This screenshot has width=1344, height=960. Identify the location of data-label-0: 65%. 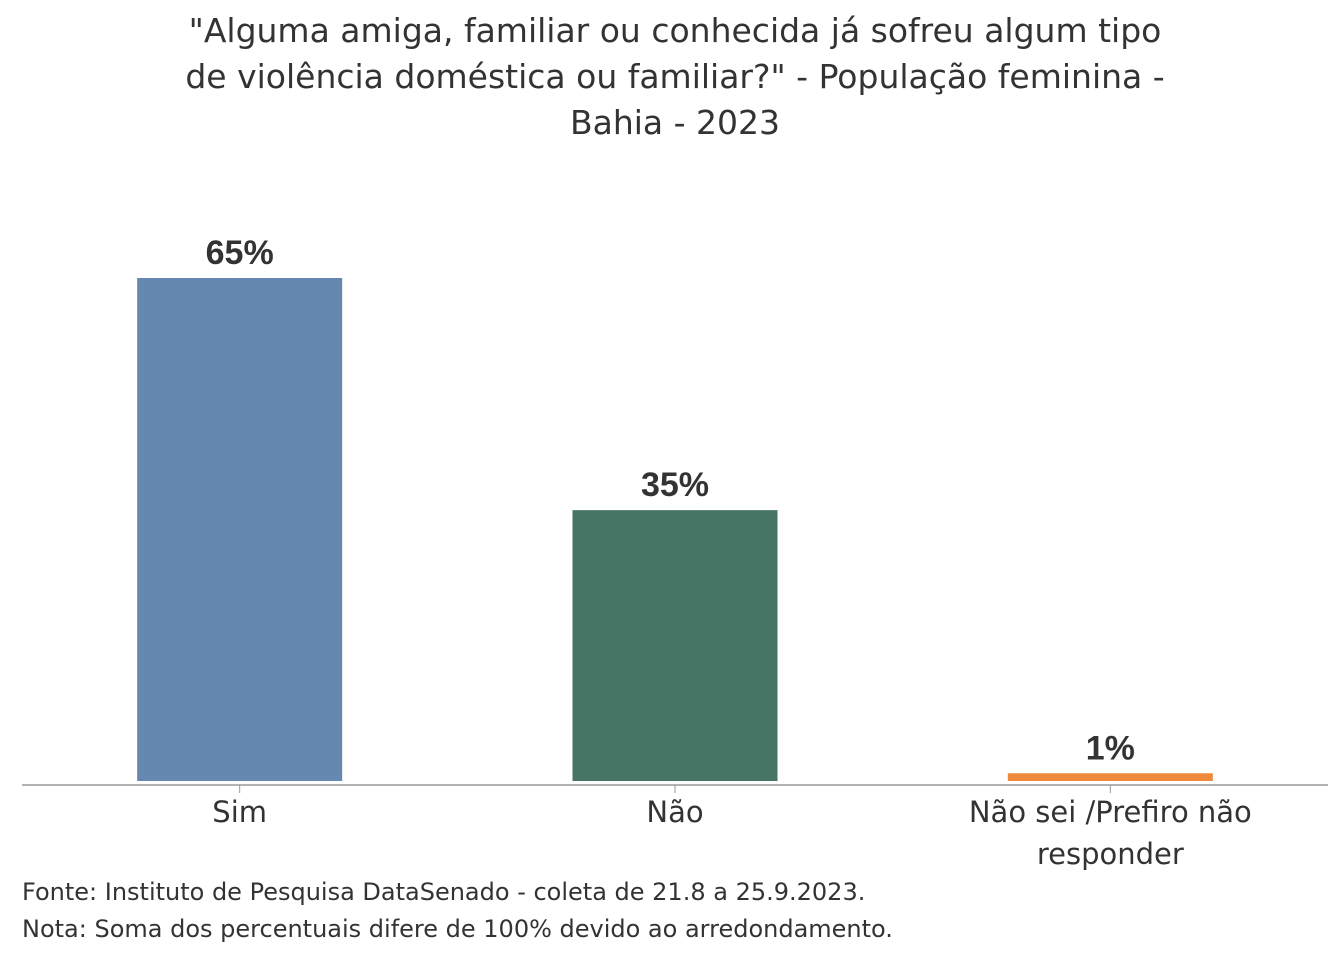
(240, 253).